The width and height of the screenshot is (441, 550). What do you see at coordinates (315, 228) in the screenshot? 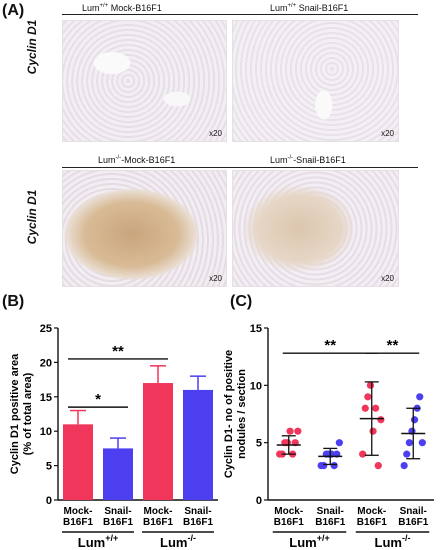
I see `micrograph-lum-ko-snail: x20` at bounding box center [315, 228].